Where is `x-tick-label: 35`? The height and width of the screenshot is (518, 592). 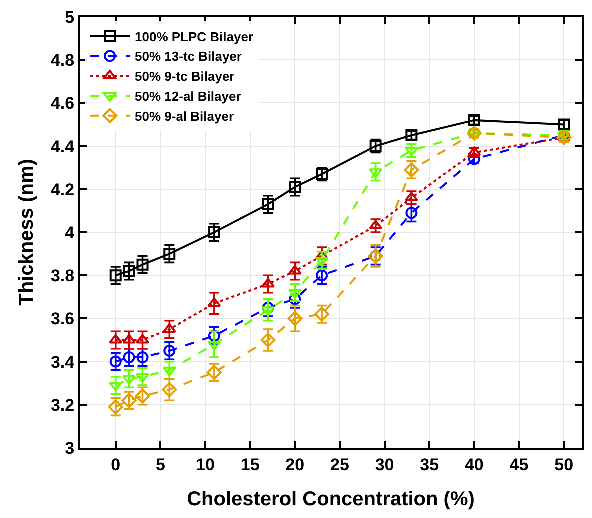
x-tick-label: 35 is located at coordinates (430, 464).